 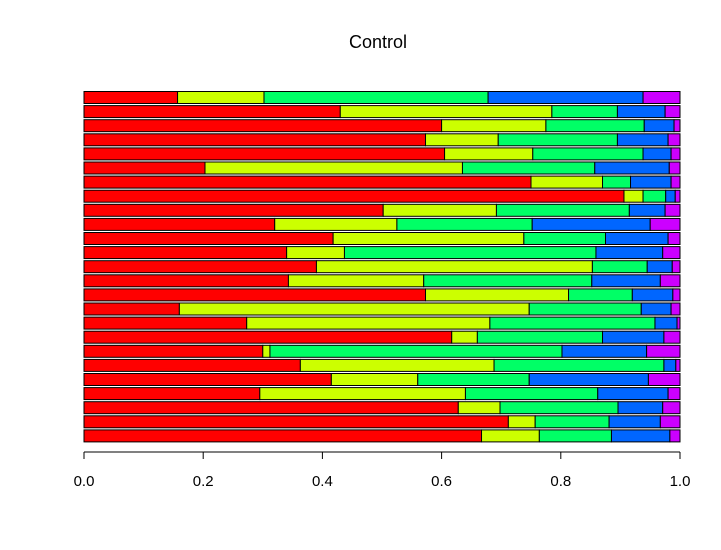 I want to click on chart-title: Control, so click(x=378, y=42).